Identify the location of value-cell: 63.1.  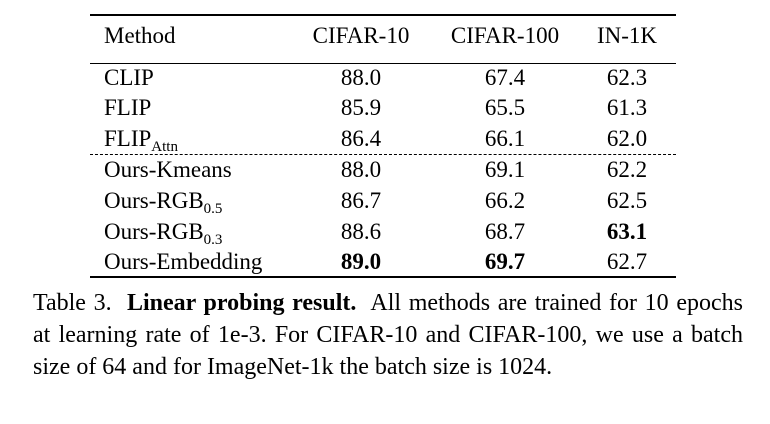
(627, 231).